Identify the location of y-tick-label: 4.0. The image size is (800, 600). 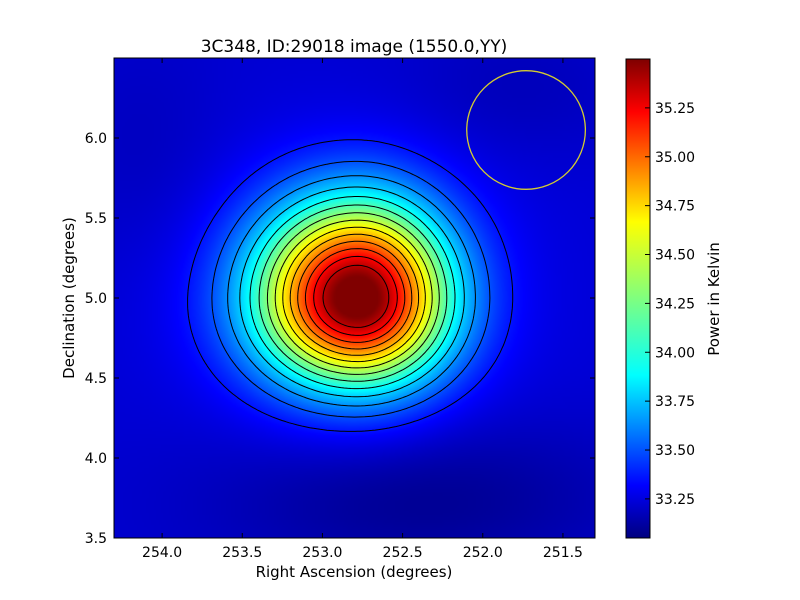
(96, 459).